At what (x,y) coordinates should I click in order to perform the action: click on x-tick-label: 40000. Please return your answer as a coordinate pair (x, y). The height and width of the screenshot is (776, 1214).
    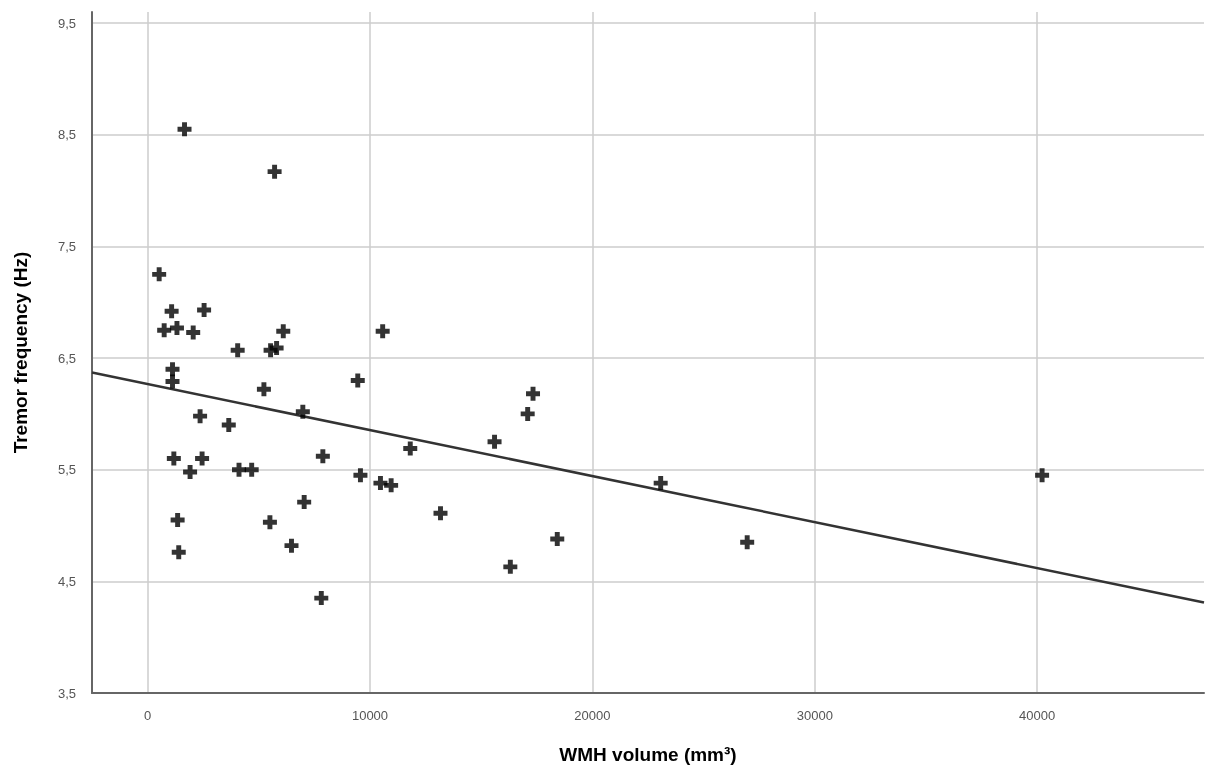
    Looking at the image, I should click on (1037, 715).